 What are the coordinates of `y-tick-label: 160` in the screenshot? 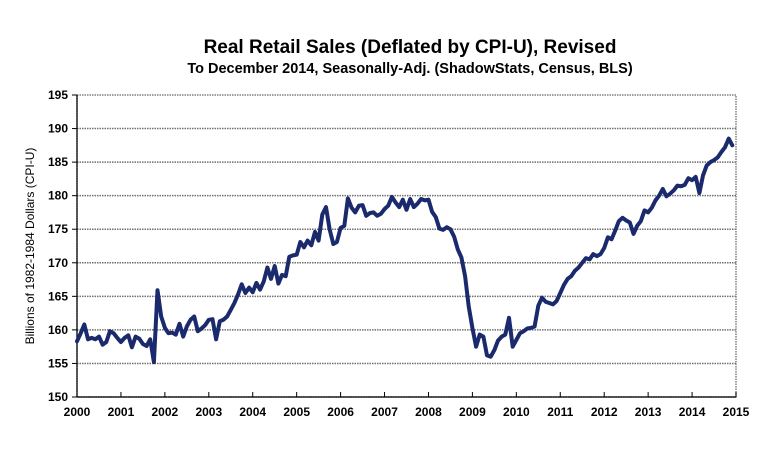 It's located at (58, 330).